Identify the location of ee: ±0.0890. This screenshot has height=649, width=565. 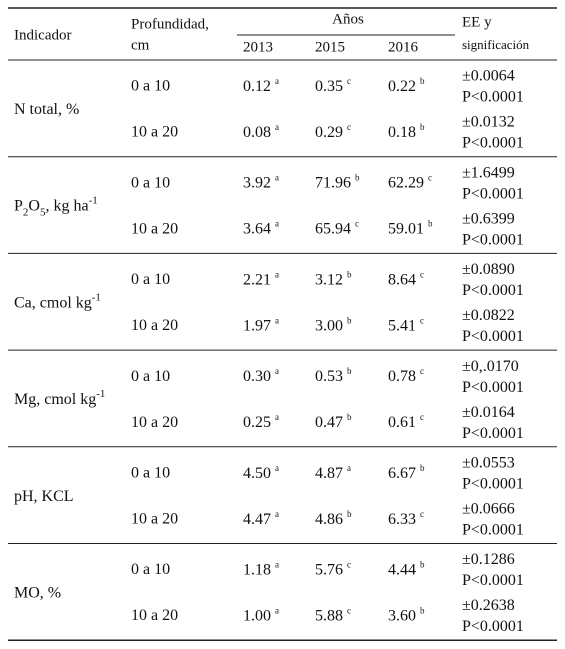
(488, 269).